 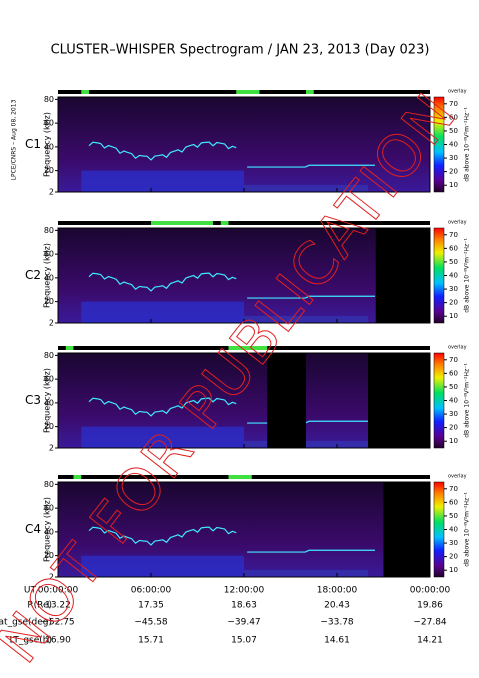 What do you see at coordinates (244, 641) in the screenshot?
I see `orbit-value: 15.07` at bounding box center [244, 641].